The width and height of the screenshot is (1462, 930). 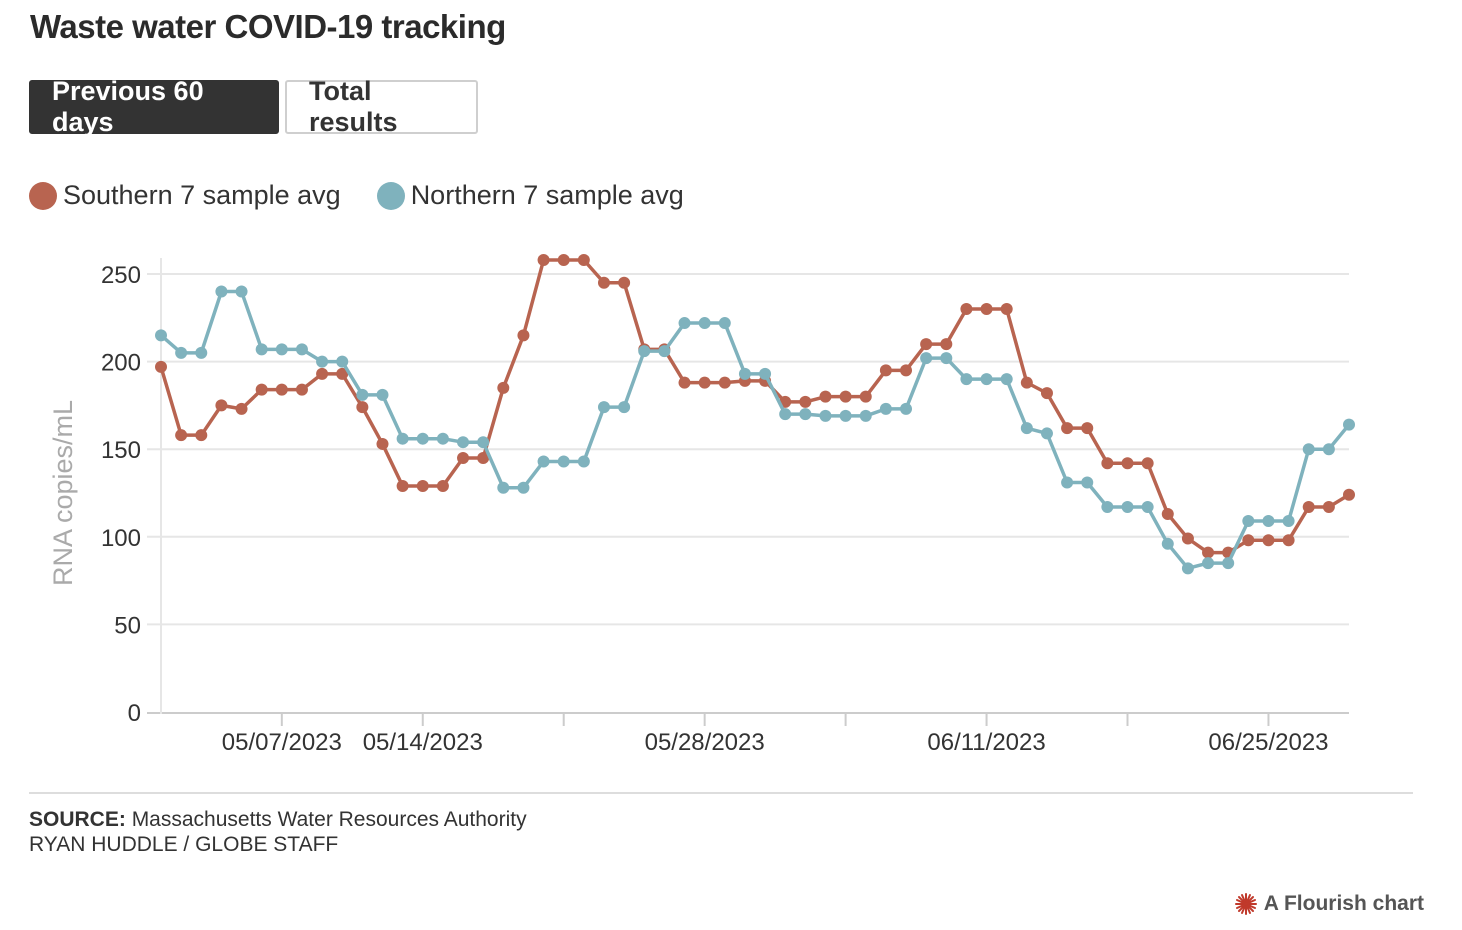 What do you see at coordinates (268, 26) in the screenshot?
I see `chart-title: Waste water COVID-19 tracking` at bounding box center [268, 26].